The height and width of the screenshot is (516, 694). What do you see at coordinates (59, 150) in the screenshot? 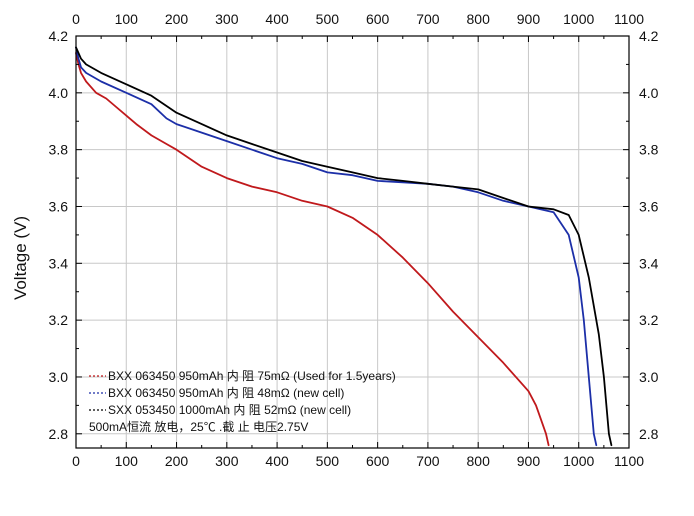
I see `y-tick-label-left: 3.8` at bounding box center [59, 150].